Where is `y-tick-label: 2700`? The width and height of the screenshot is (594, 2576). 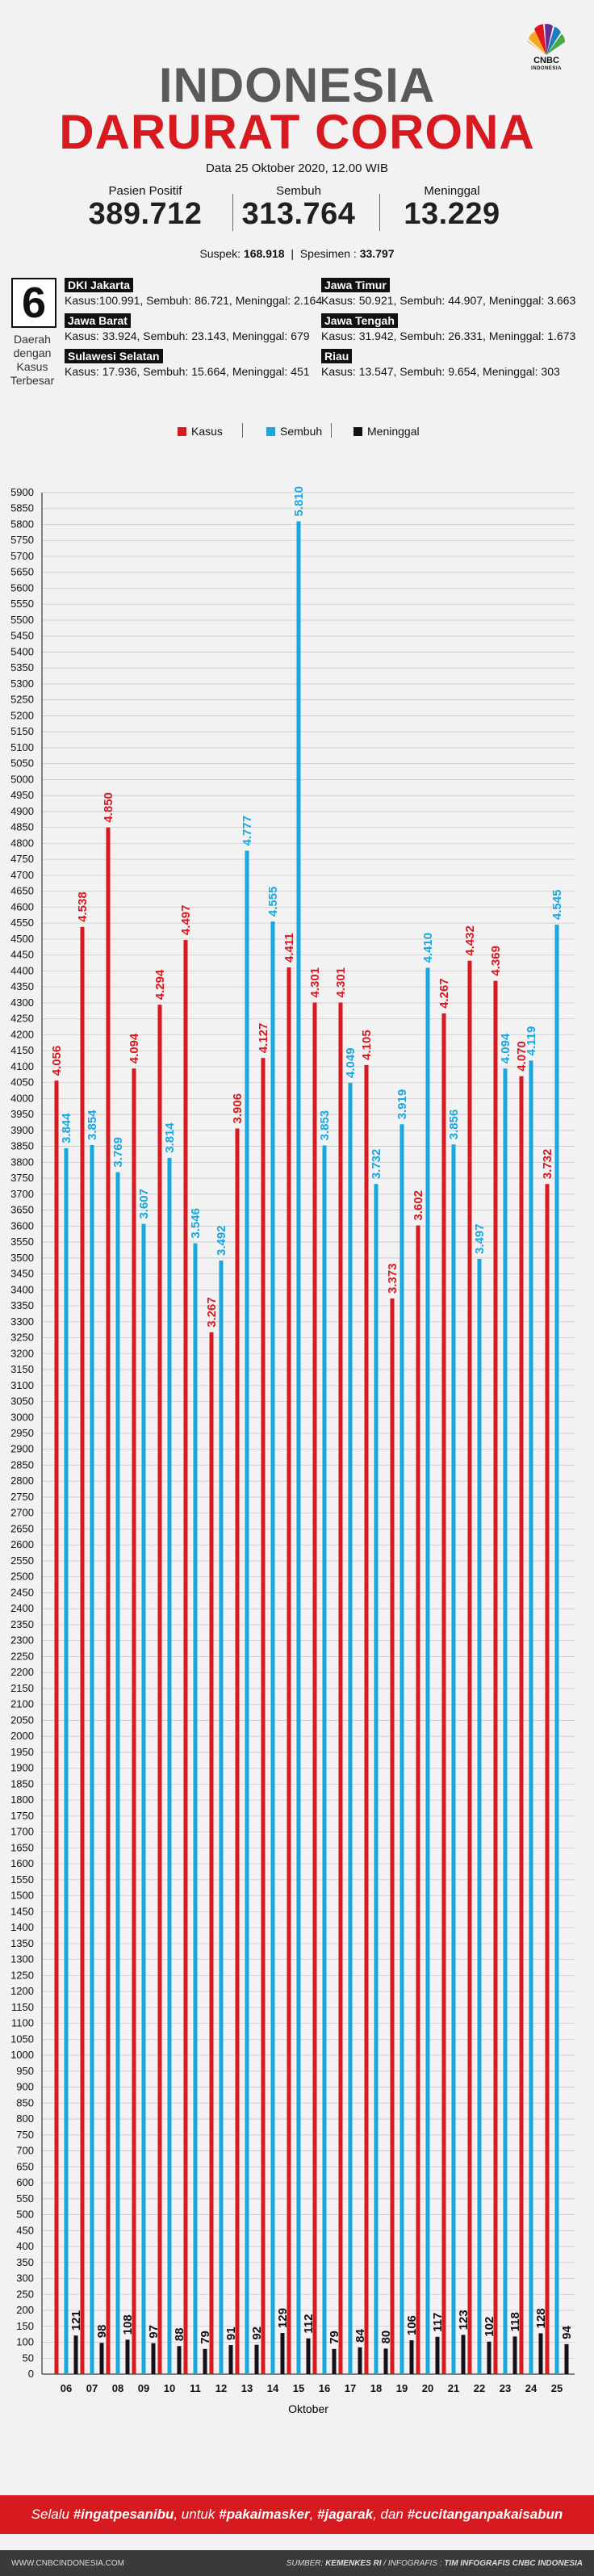
y-tick-label: 2700 is located at coordinates (22, 1513).